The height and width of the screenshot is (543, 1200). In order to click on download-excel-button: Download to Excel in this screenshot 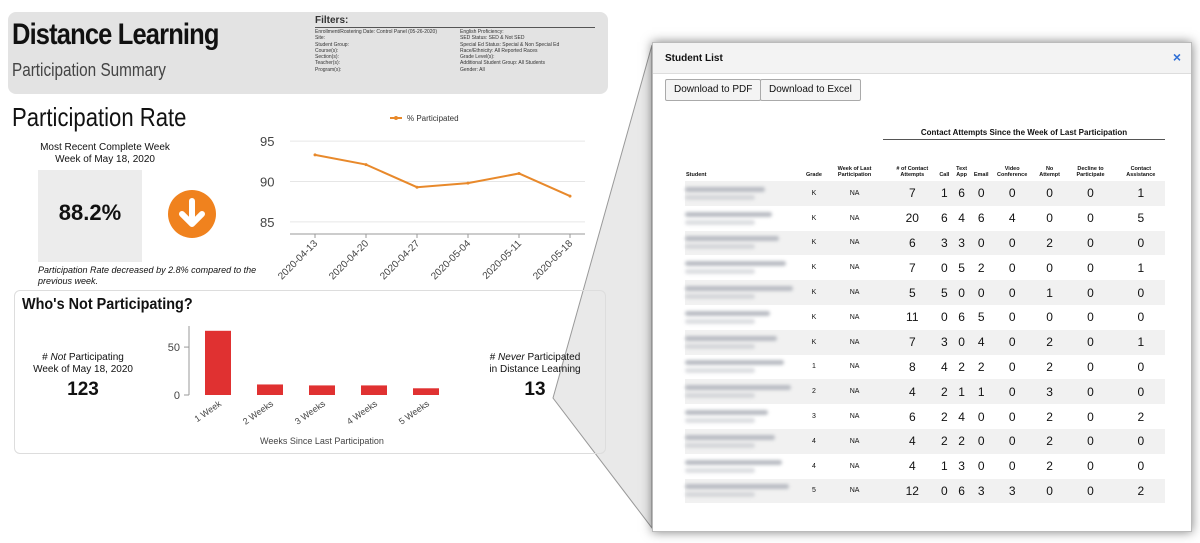, I will do `click(810, 90)`.